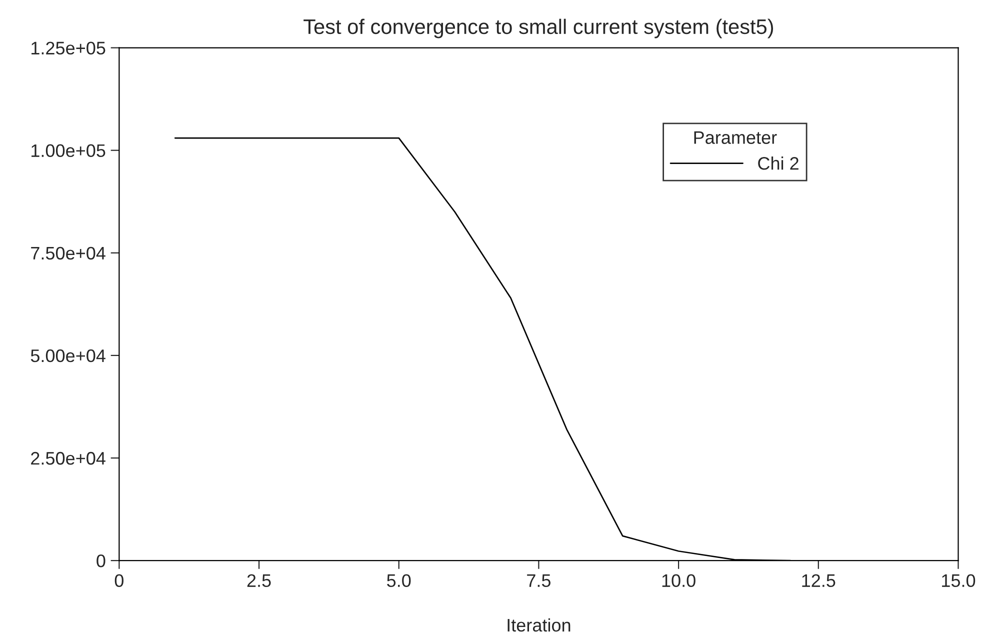 Image resolution: width=993 pixels, height=637 pixels. Describe the element at coordinates (69, 151) in the screenshot. I see `y-tick-label: 1.00e+05` at that location.